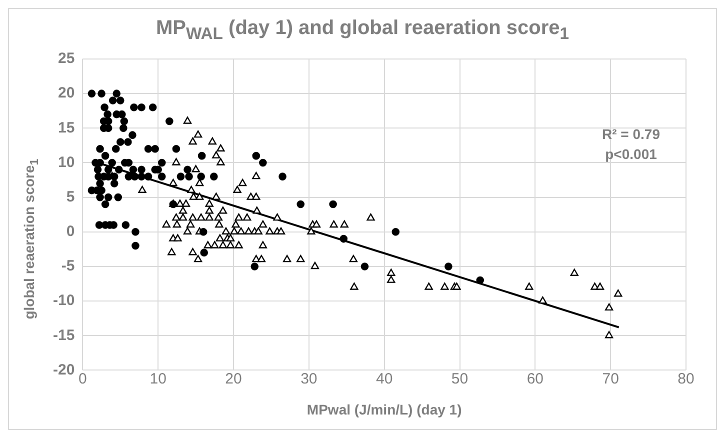 This screenshot has height=438, width=725. Describe the element at coordinates (66, 127) in the screenshot. I see `y-tick-label: 15` at that location.